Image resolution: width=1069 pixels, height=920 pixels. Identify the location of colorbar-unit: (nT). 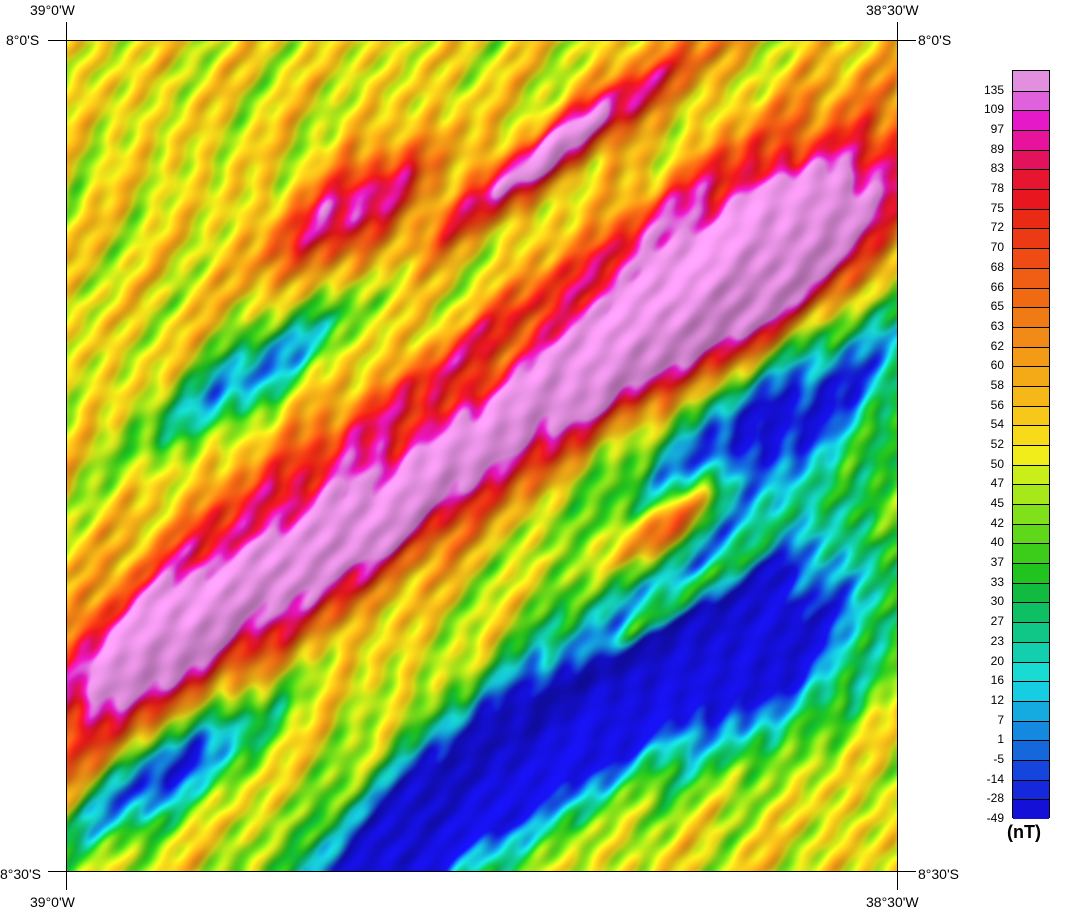
(1024, 832).